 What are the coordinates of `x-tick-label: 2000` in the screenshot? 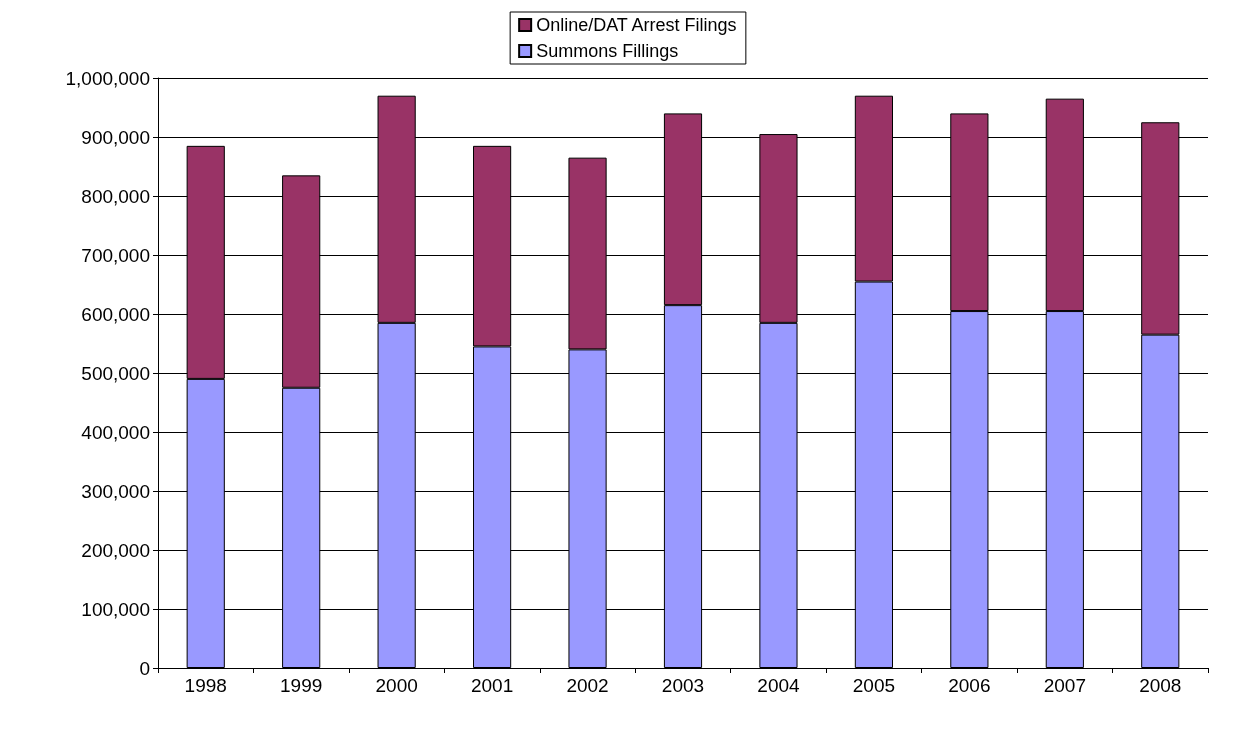 It's located at (396, 685).